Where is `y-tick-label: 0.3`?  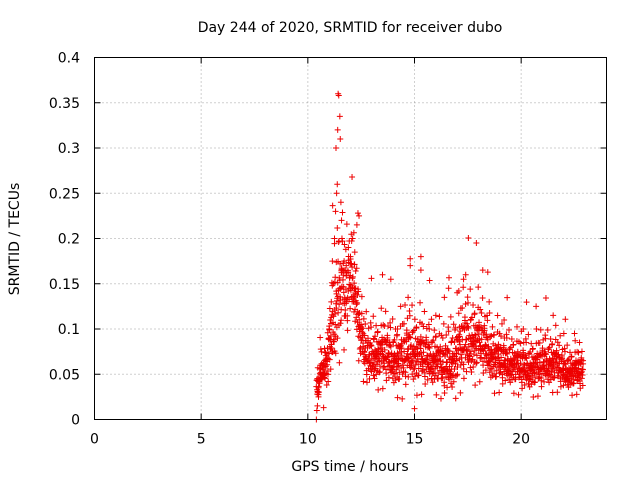
y-tick-label: 0.3 is located at coordinates (69, 149).